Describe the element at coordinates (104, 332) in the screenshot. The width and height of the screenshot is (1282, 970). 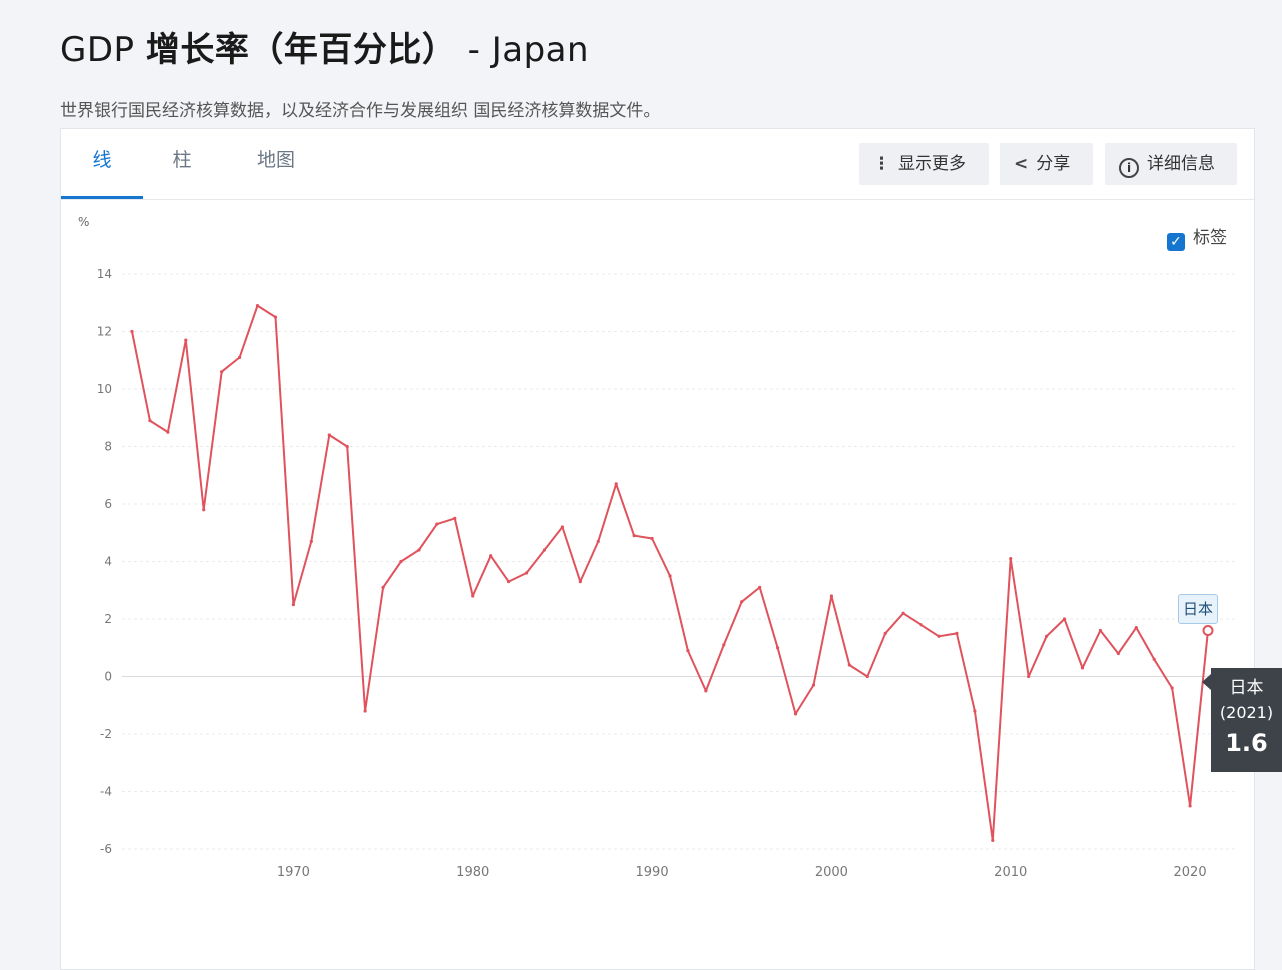
I see `y-tick-label: 12` at that location.